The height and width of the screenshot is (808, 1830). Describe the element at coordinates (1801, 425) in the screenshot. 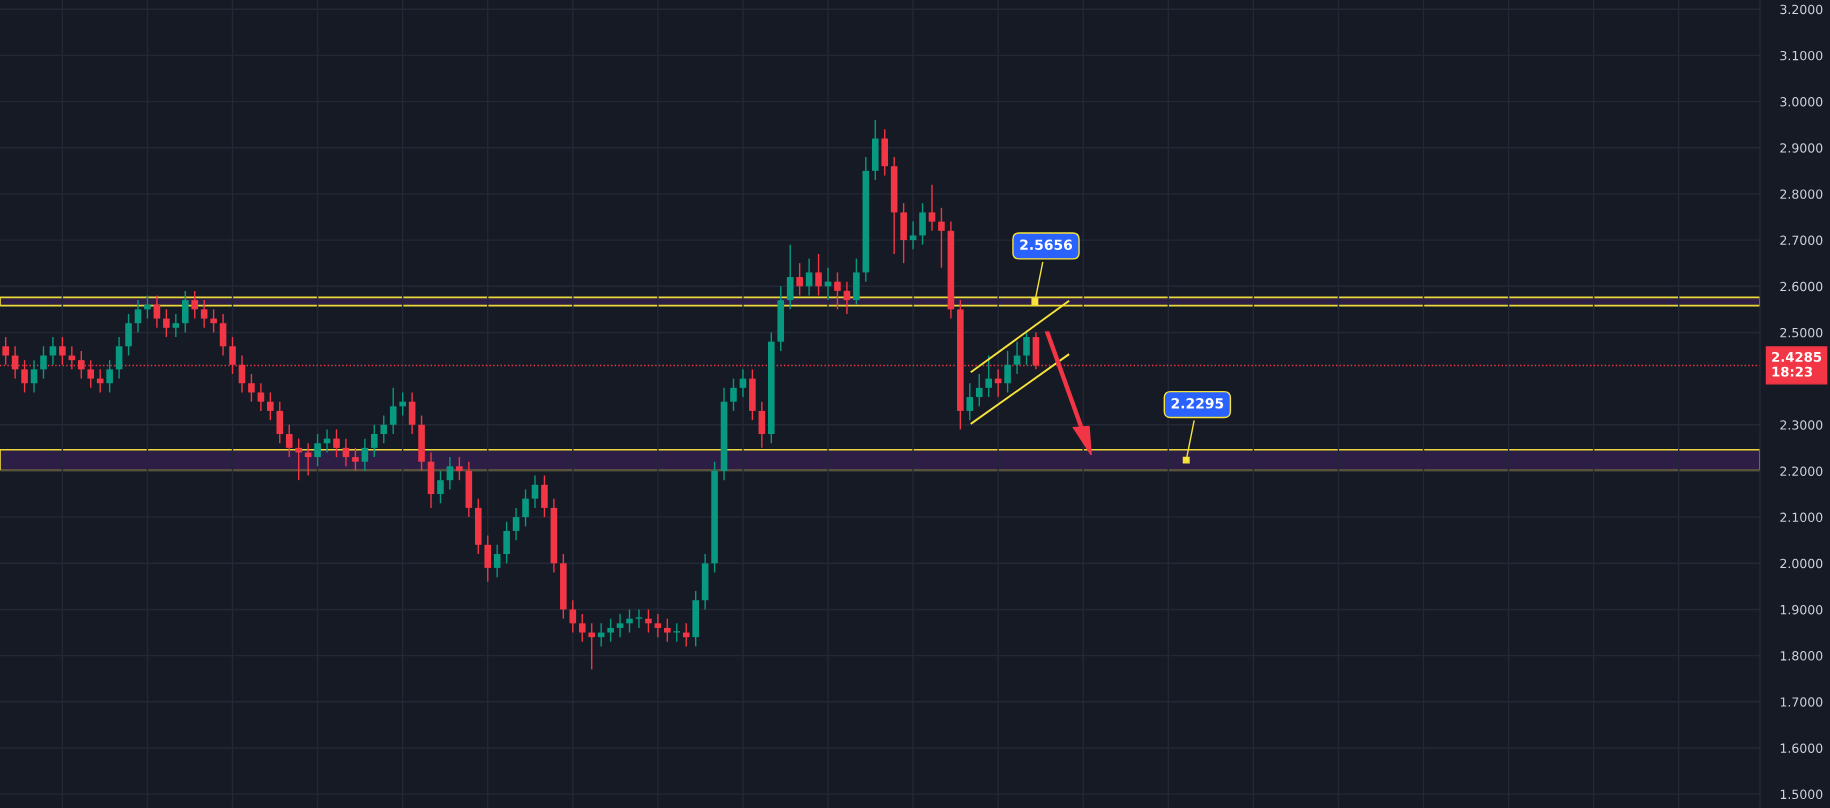

I see `y-tick-label: 2.3000` at that location.